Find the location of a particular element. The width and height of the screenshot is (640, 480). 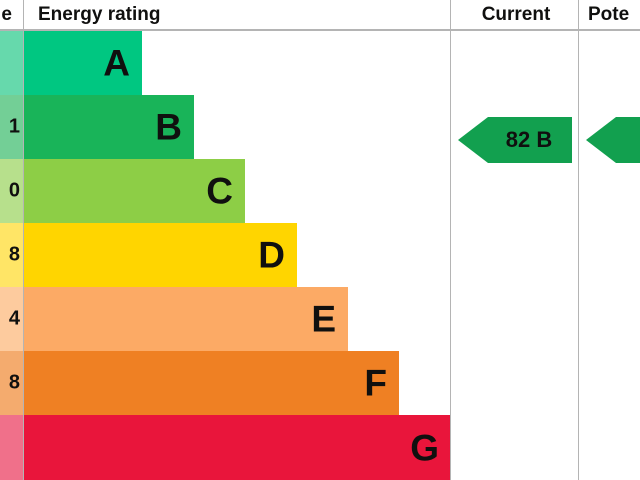

band-letter-f: F is located at coordinates (375, 383).